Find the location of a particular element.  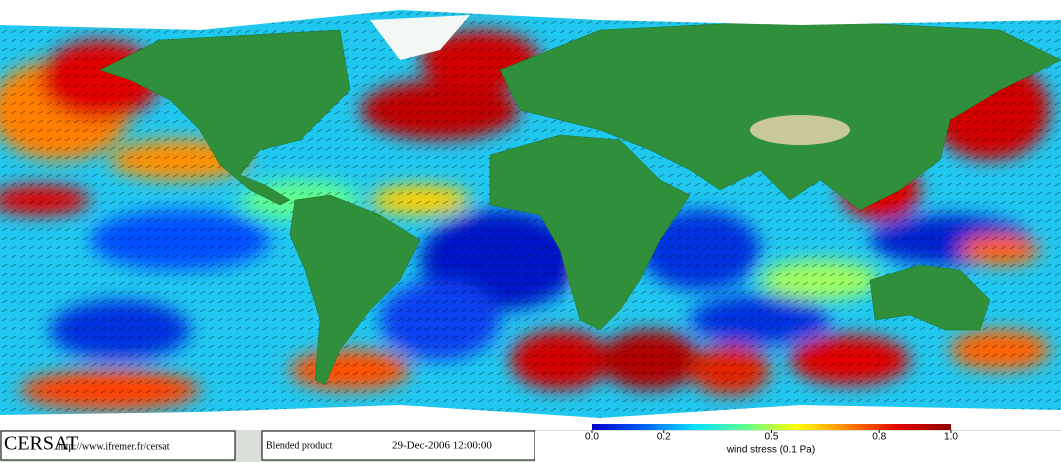

product-name: Blended product is located at coordinates (299, 445).